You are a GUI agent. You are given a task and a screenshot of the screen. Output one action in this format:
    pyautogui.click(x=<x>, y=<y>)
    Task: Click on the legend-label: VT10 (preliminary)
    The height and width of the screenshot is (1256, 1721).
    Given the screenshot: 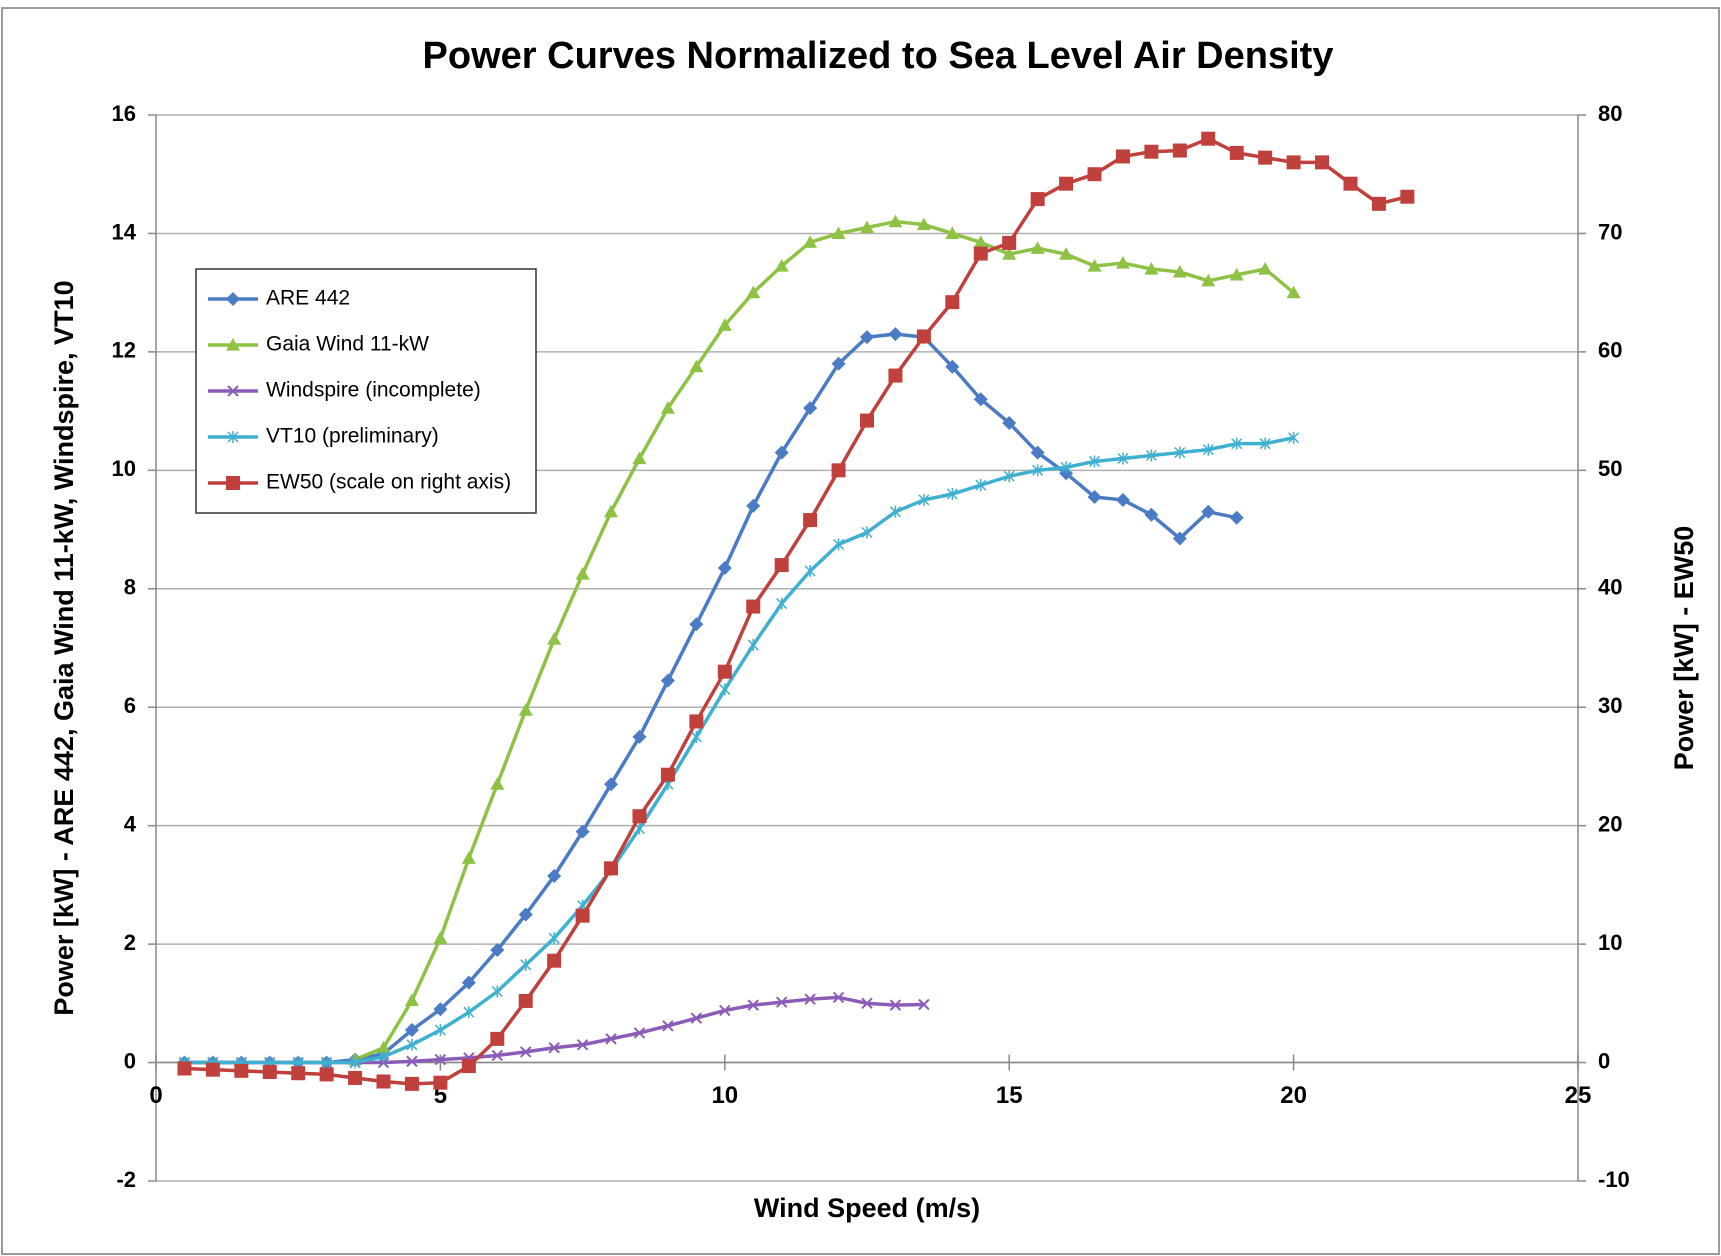 What is the action you would take?
    pyautogui.click(x=352, y=436)
    